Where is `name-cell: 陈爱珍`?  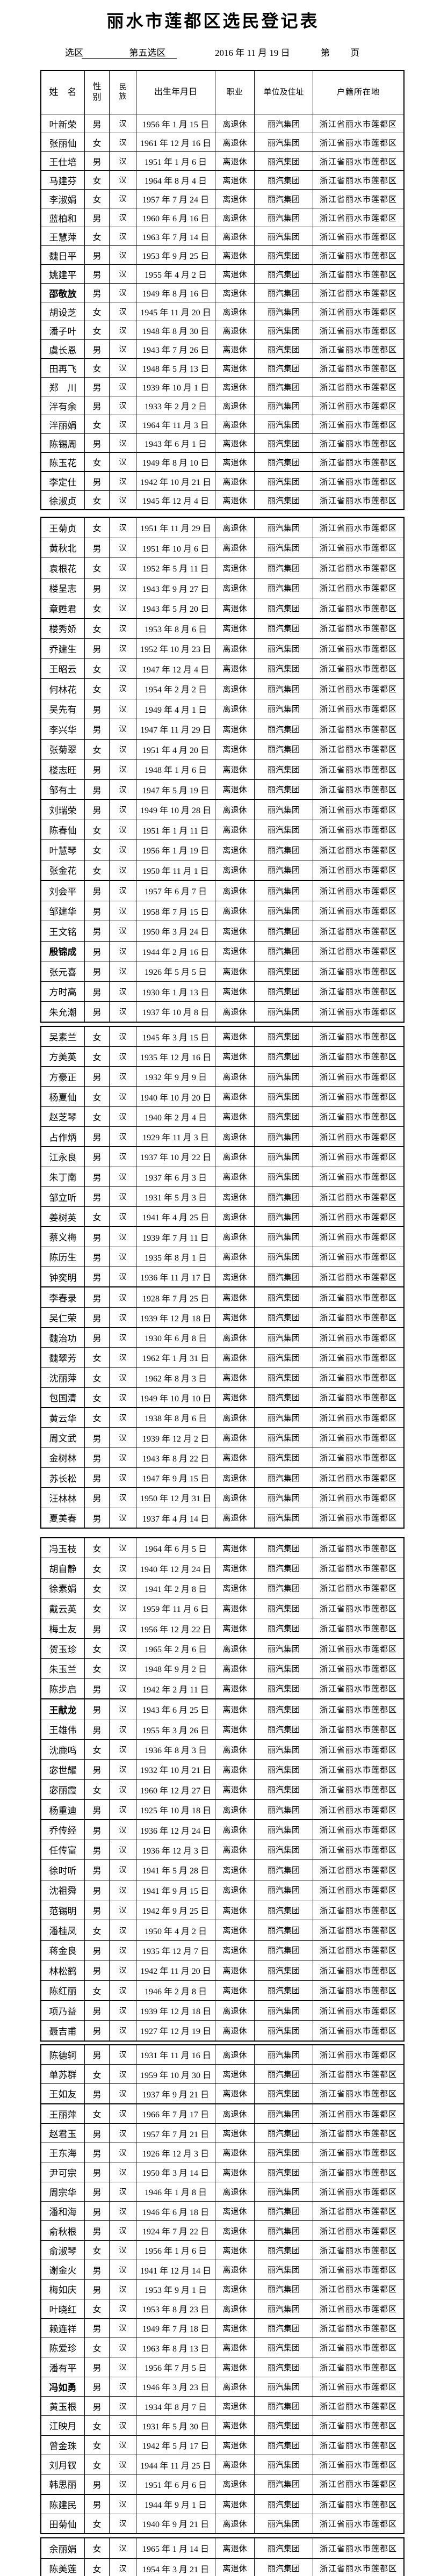
name-cell: 陈爱珍 is located at coordinates (63, 2348).